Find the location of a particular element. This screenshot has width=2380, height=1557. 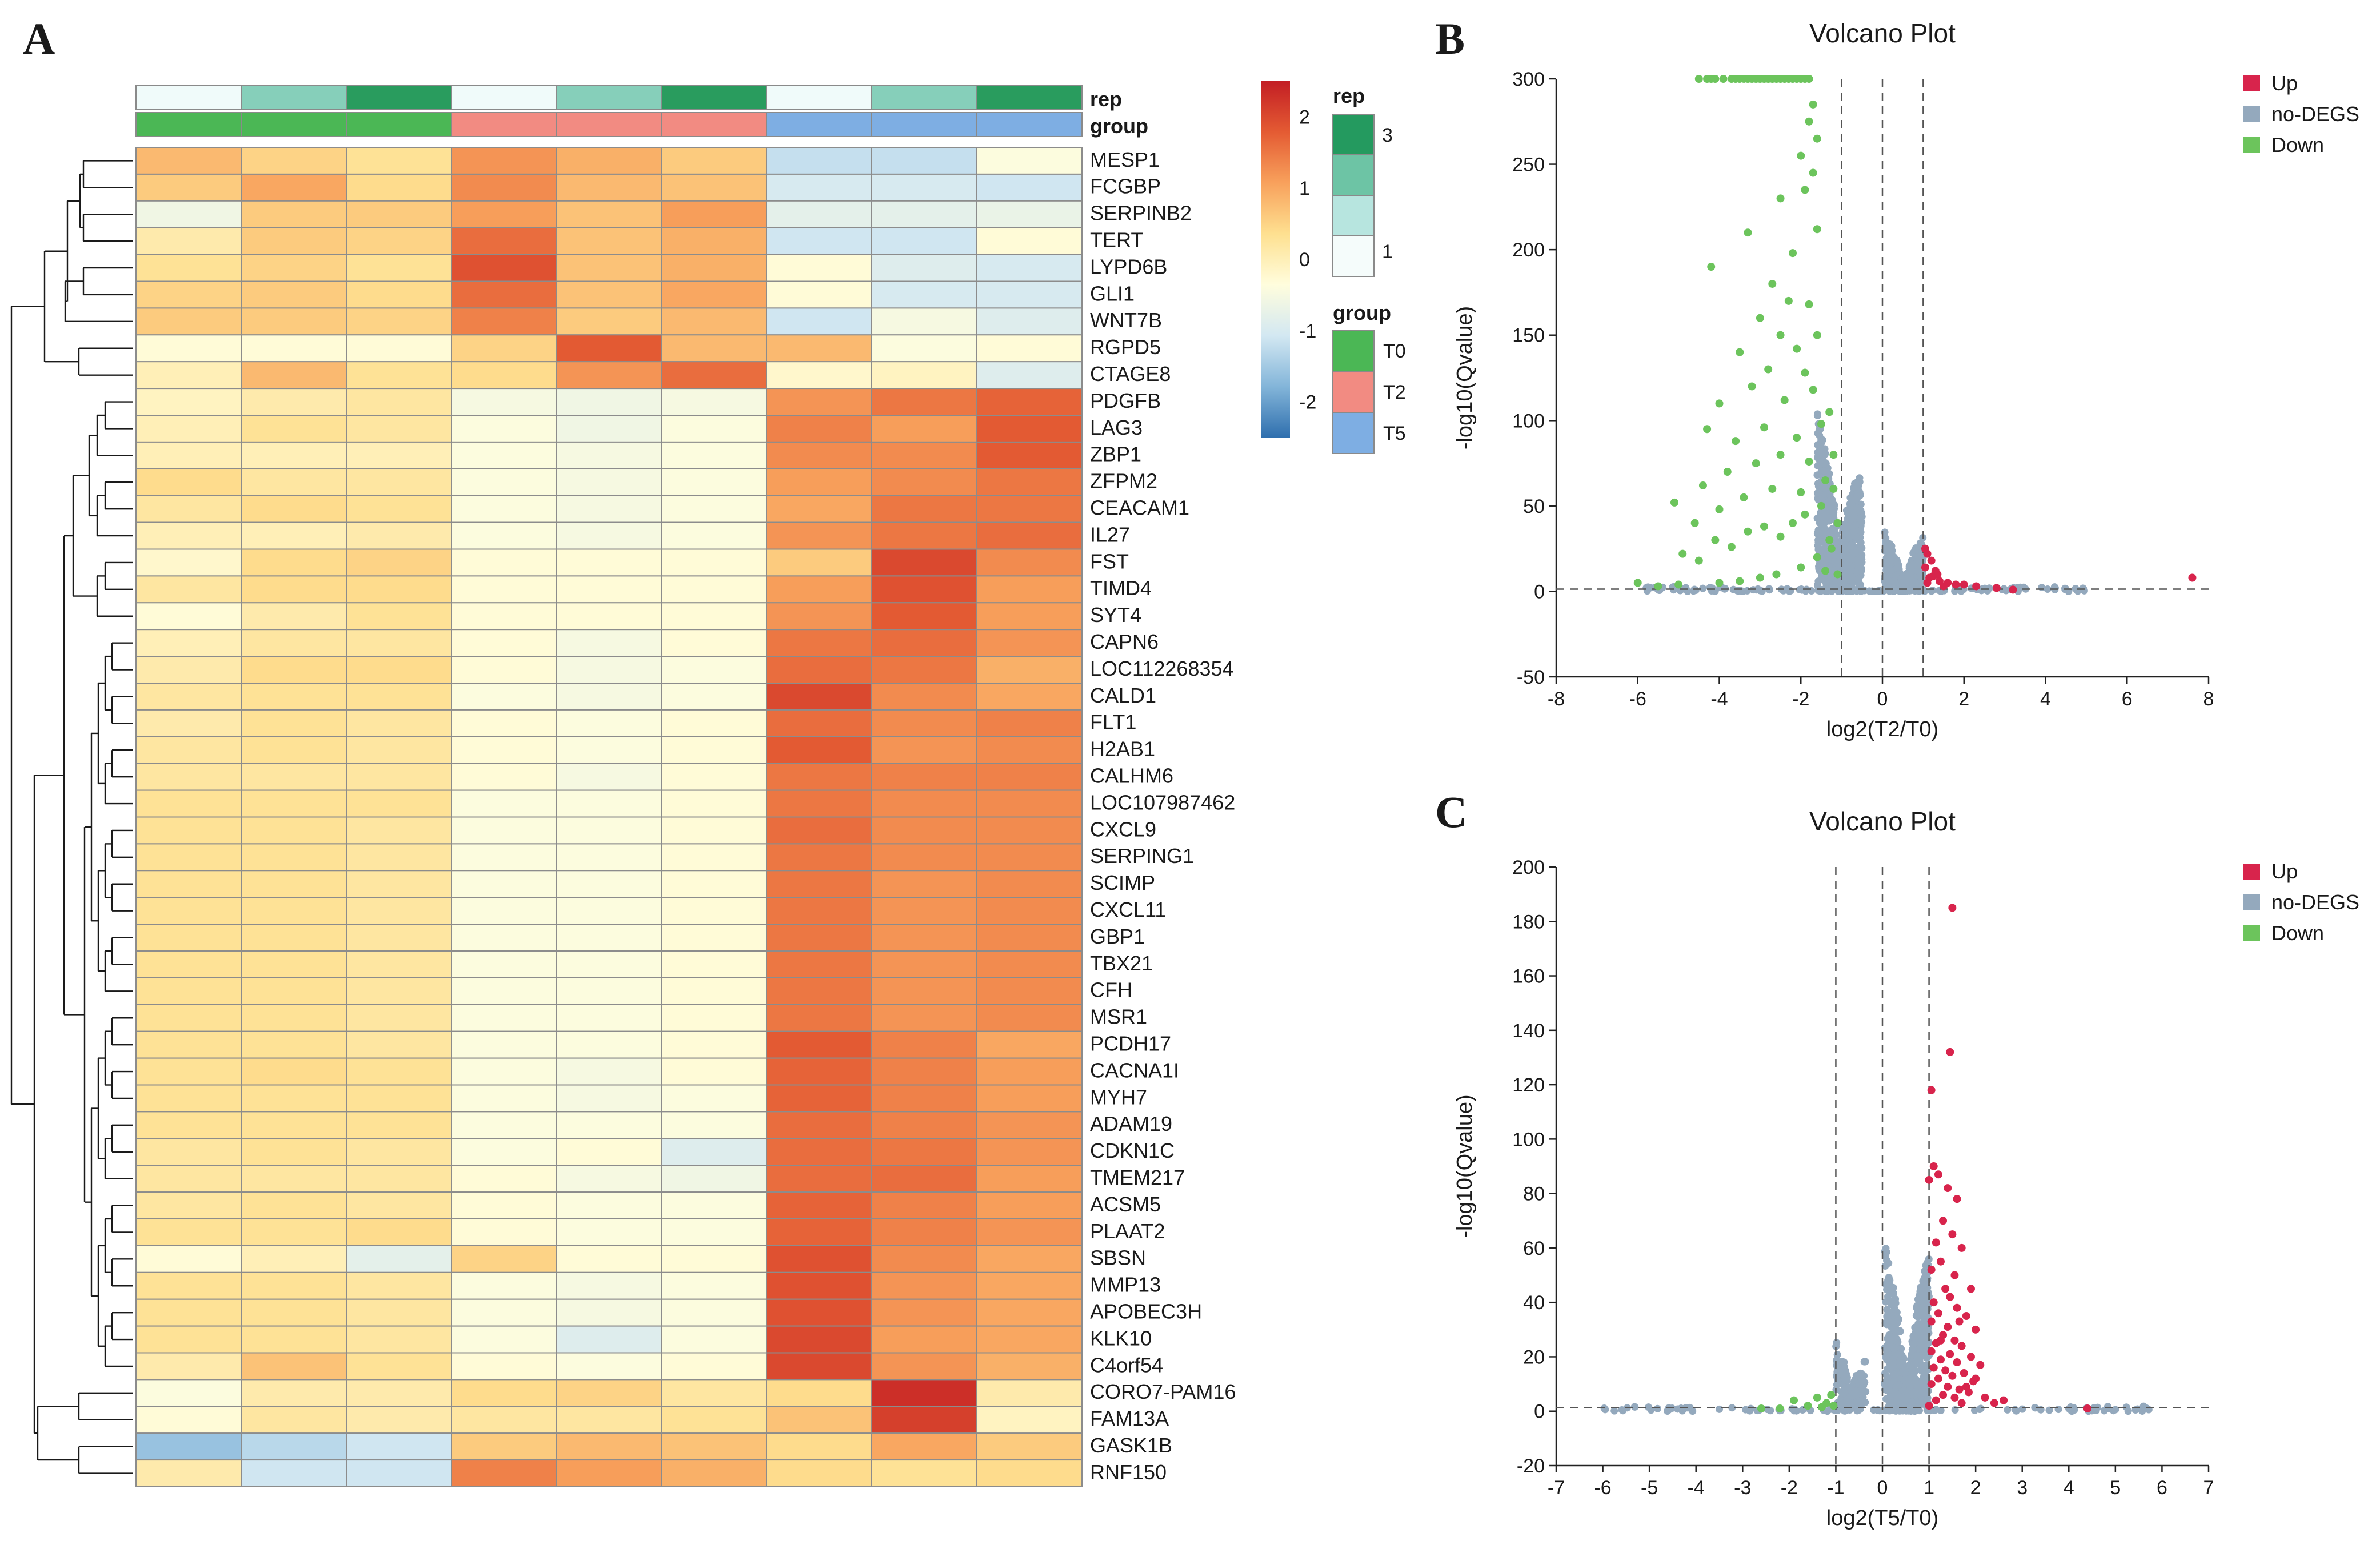

y-axis-label: -log10(Qvalue) is located at coordinates (1465, 378).